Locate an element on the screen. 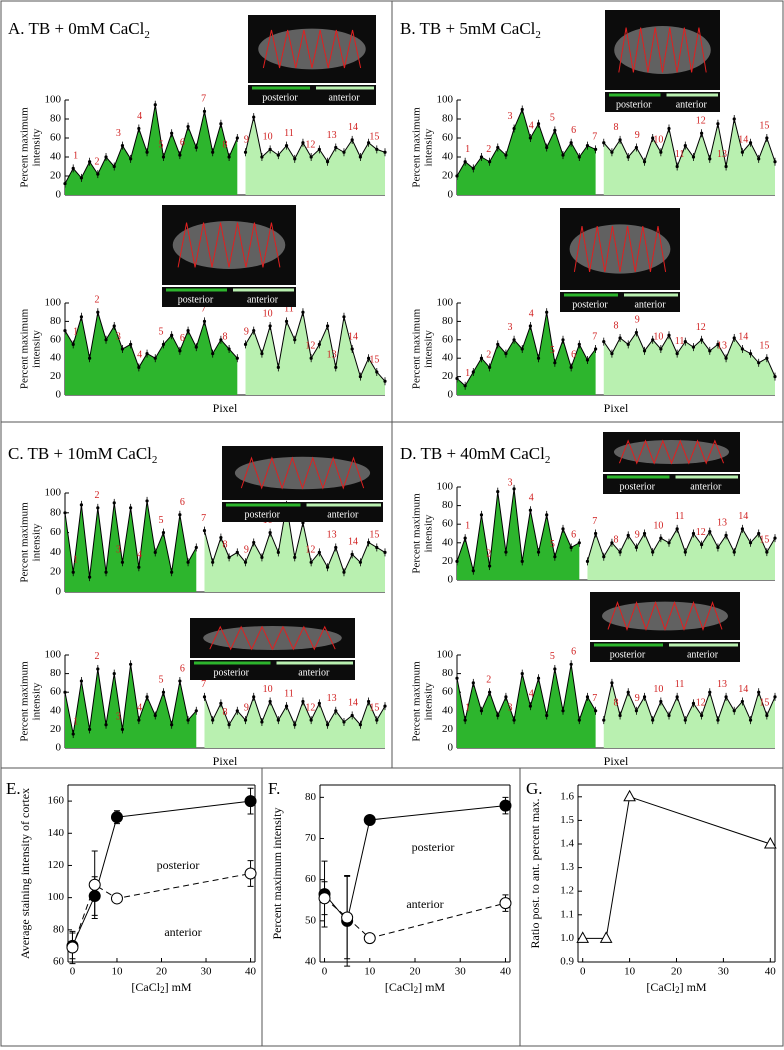 The width and height of the screenshot is (784, 1050). region-label: posterior is located at coordinates (280, 97).